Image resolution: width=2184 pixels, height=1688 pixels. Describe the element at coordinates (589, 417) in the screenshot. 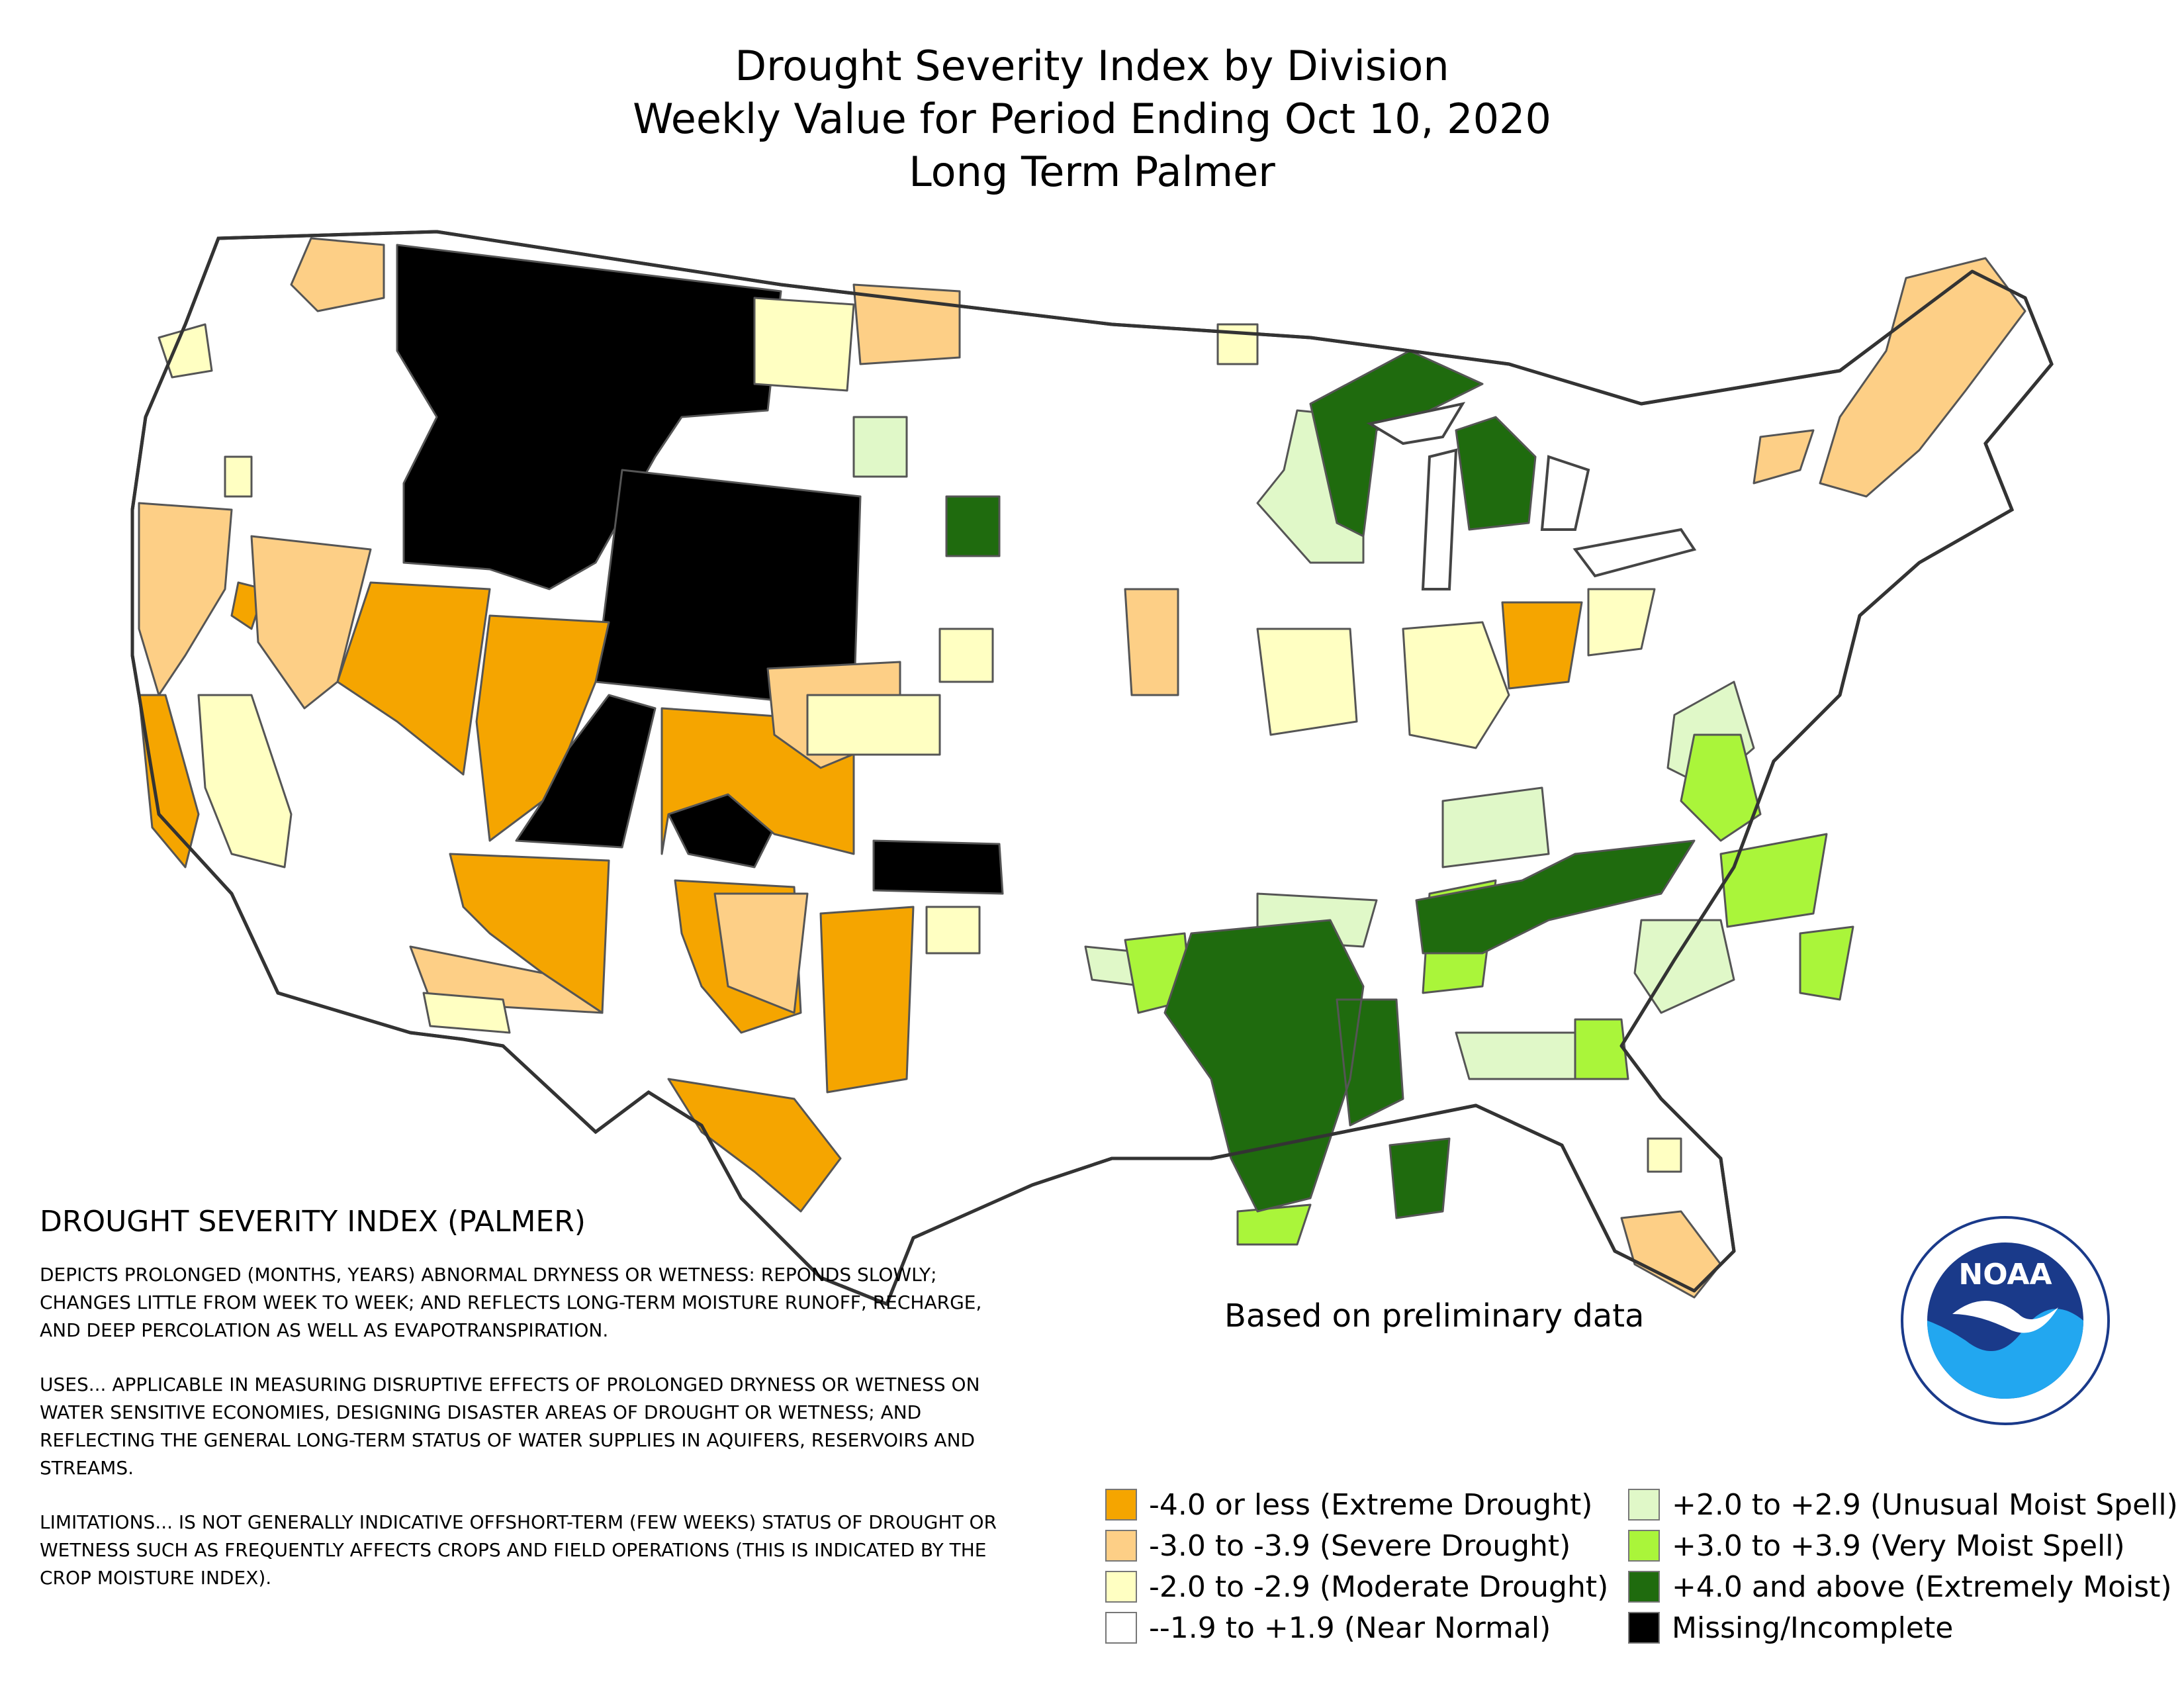

I see `region-montana-idaho-missing` at that location.